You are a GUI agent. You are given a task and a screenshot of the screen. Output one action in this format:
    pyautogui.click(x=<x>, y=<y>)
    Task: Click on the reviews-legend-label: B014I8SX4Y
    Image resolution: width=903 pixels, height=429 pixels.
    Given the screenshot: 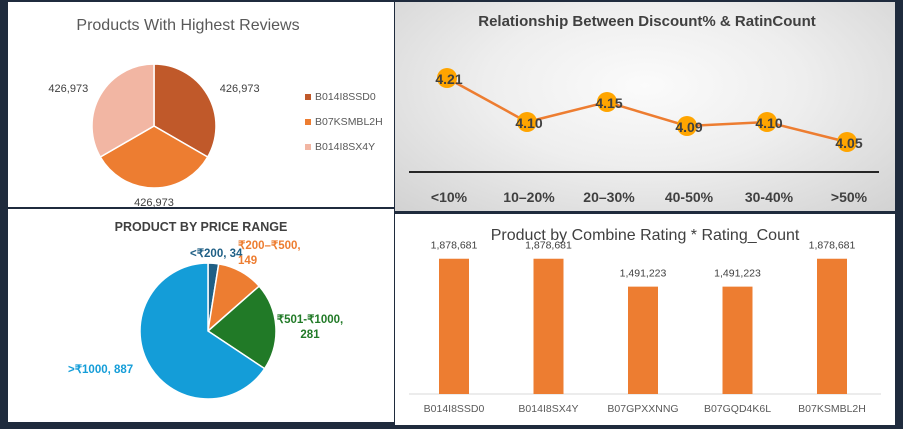 What is the action you would take?
    pyautogui.click(x=345, y=147)
    